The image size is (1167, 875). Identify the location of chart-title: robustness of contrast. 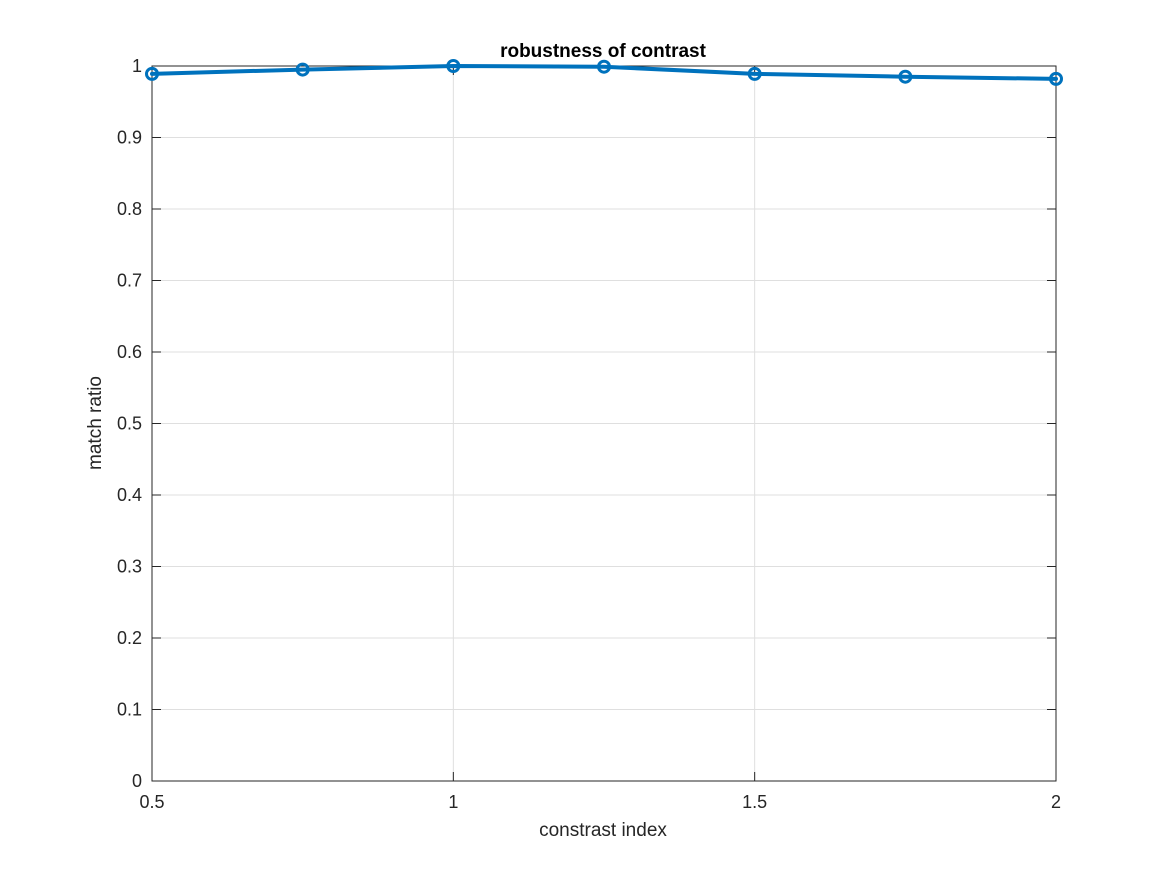
(603, 51).